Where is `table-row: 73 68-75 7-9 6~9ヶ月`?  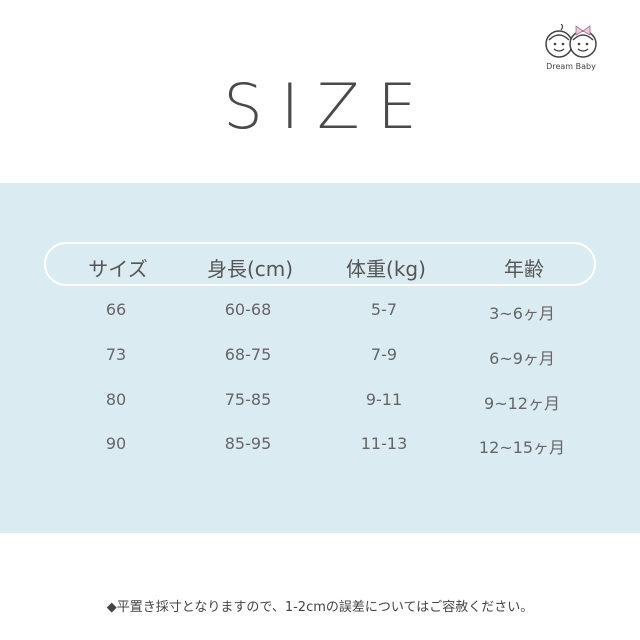
table-row: 73 68-75 7-9 6~9ヶ月 is located at coordinates (320, 360).